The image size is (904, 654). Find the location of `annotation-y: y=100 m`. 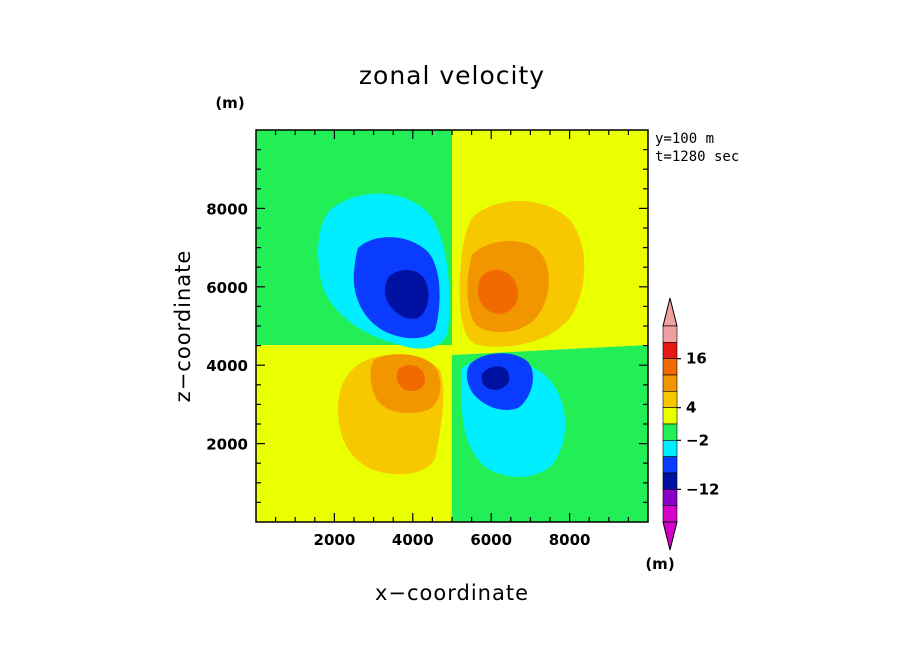

annotation-y: y=100 m is located at coordinates (684, 139).